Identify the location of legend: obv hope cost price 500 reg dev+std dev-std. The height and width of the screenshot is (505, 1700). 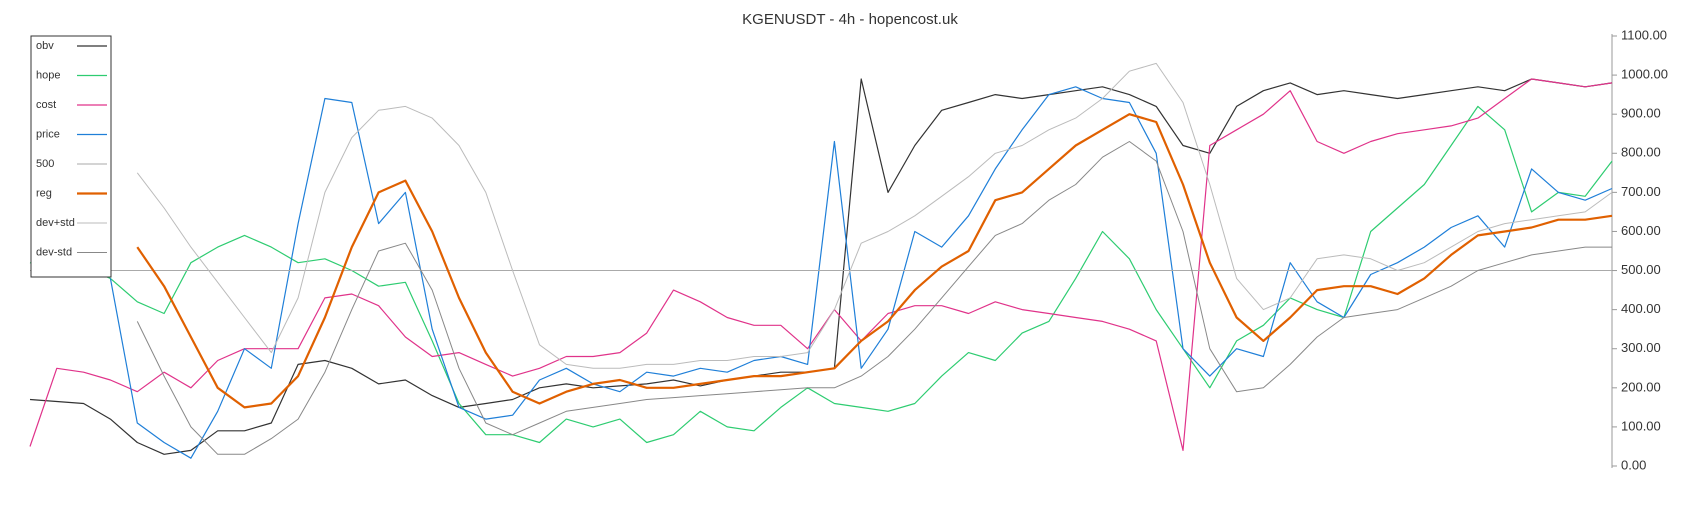
(71, 156).